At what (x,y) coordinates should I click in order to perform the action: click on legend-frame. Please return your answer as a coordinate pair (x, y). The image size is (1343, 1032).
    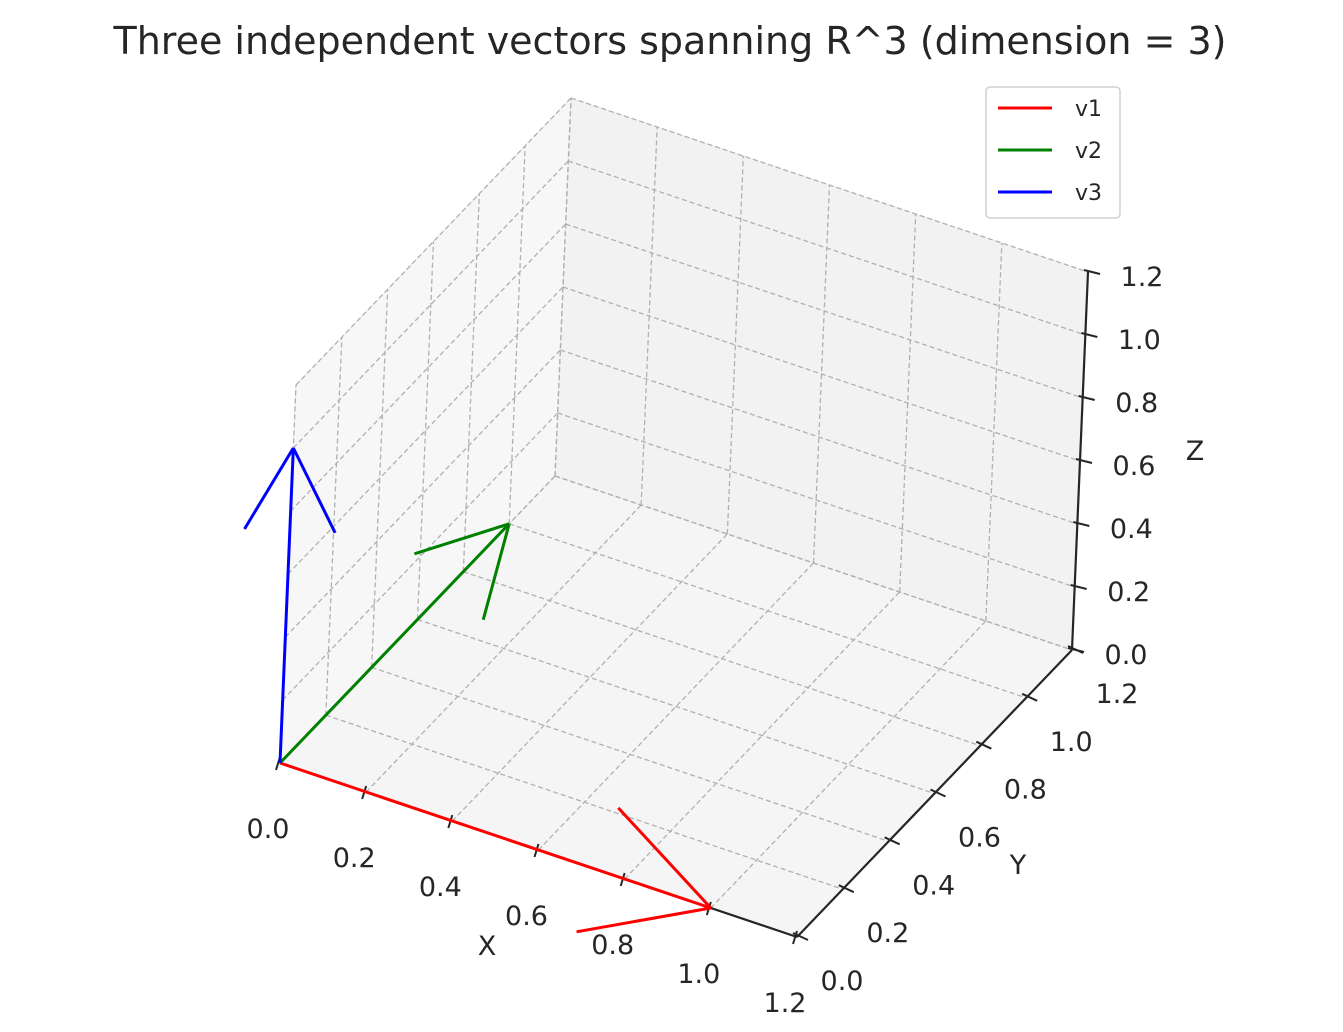
    Looking at the image, I should click on (1053, 152).